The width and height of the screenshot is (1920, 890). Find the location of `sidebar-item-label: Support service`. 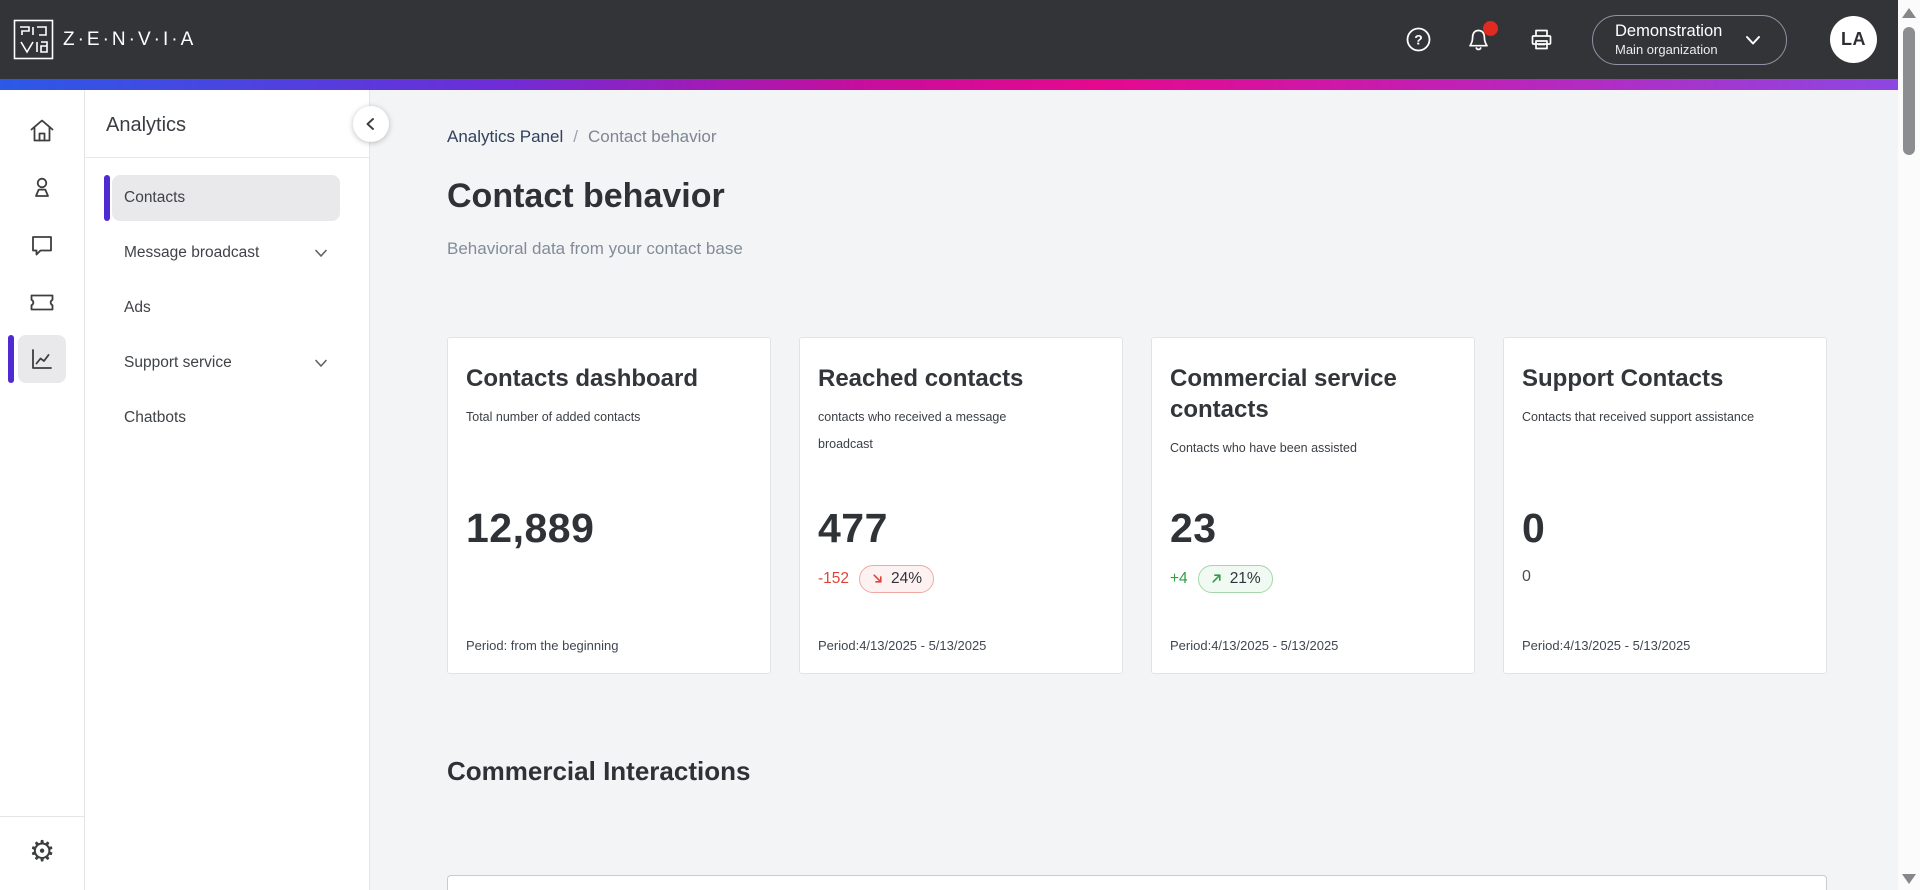

sidebar-item-label: Support service is located at coordinates (178, 362).